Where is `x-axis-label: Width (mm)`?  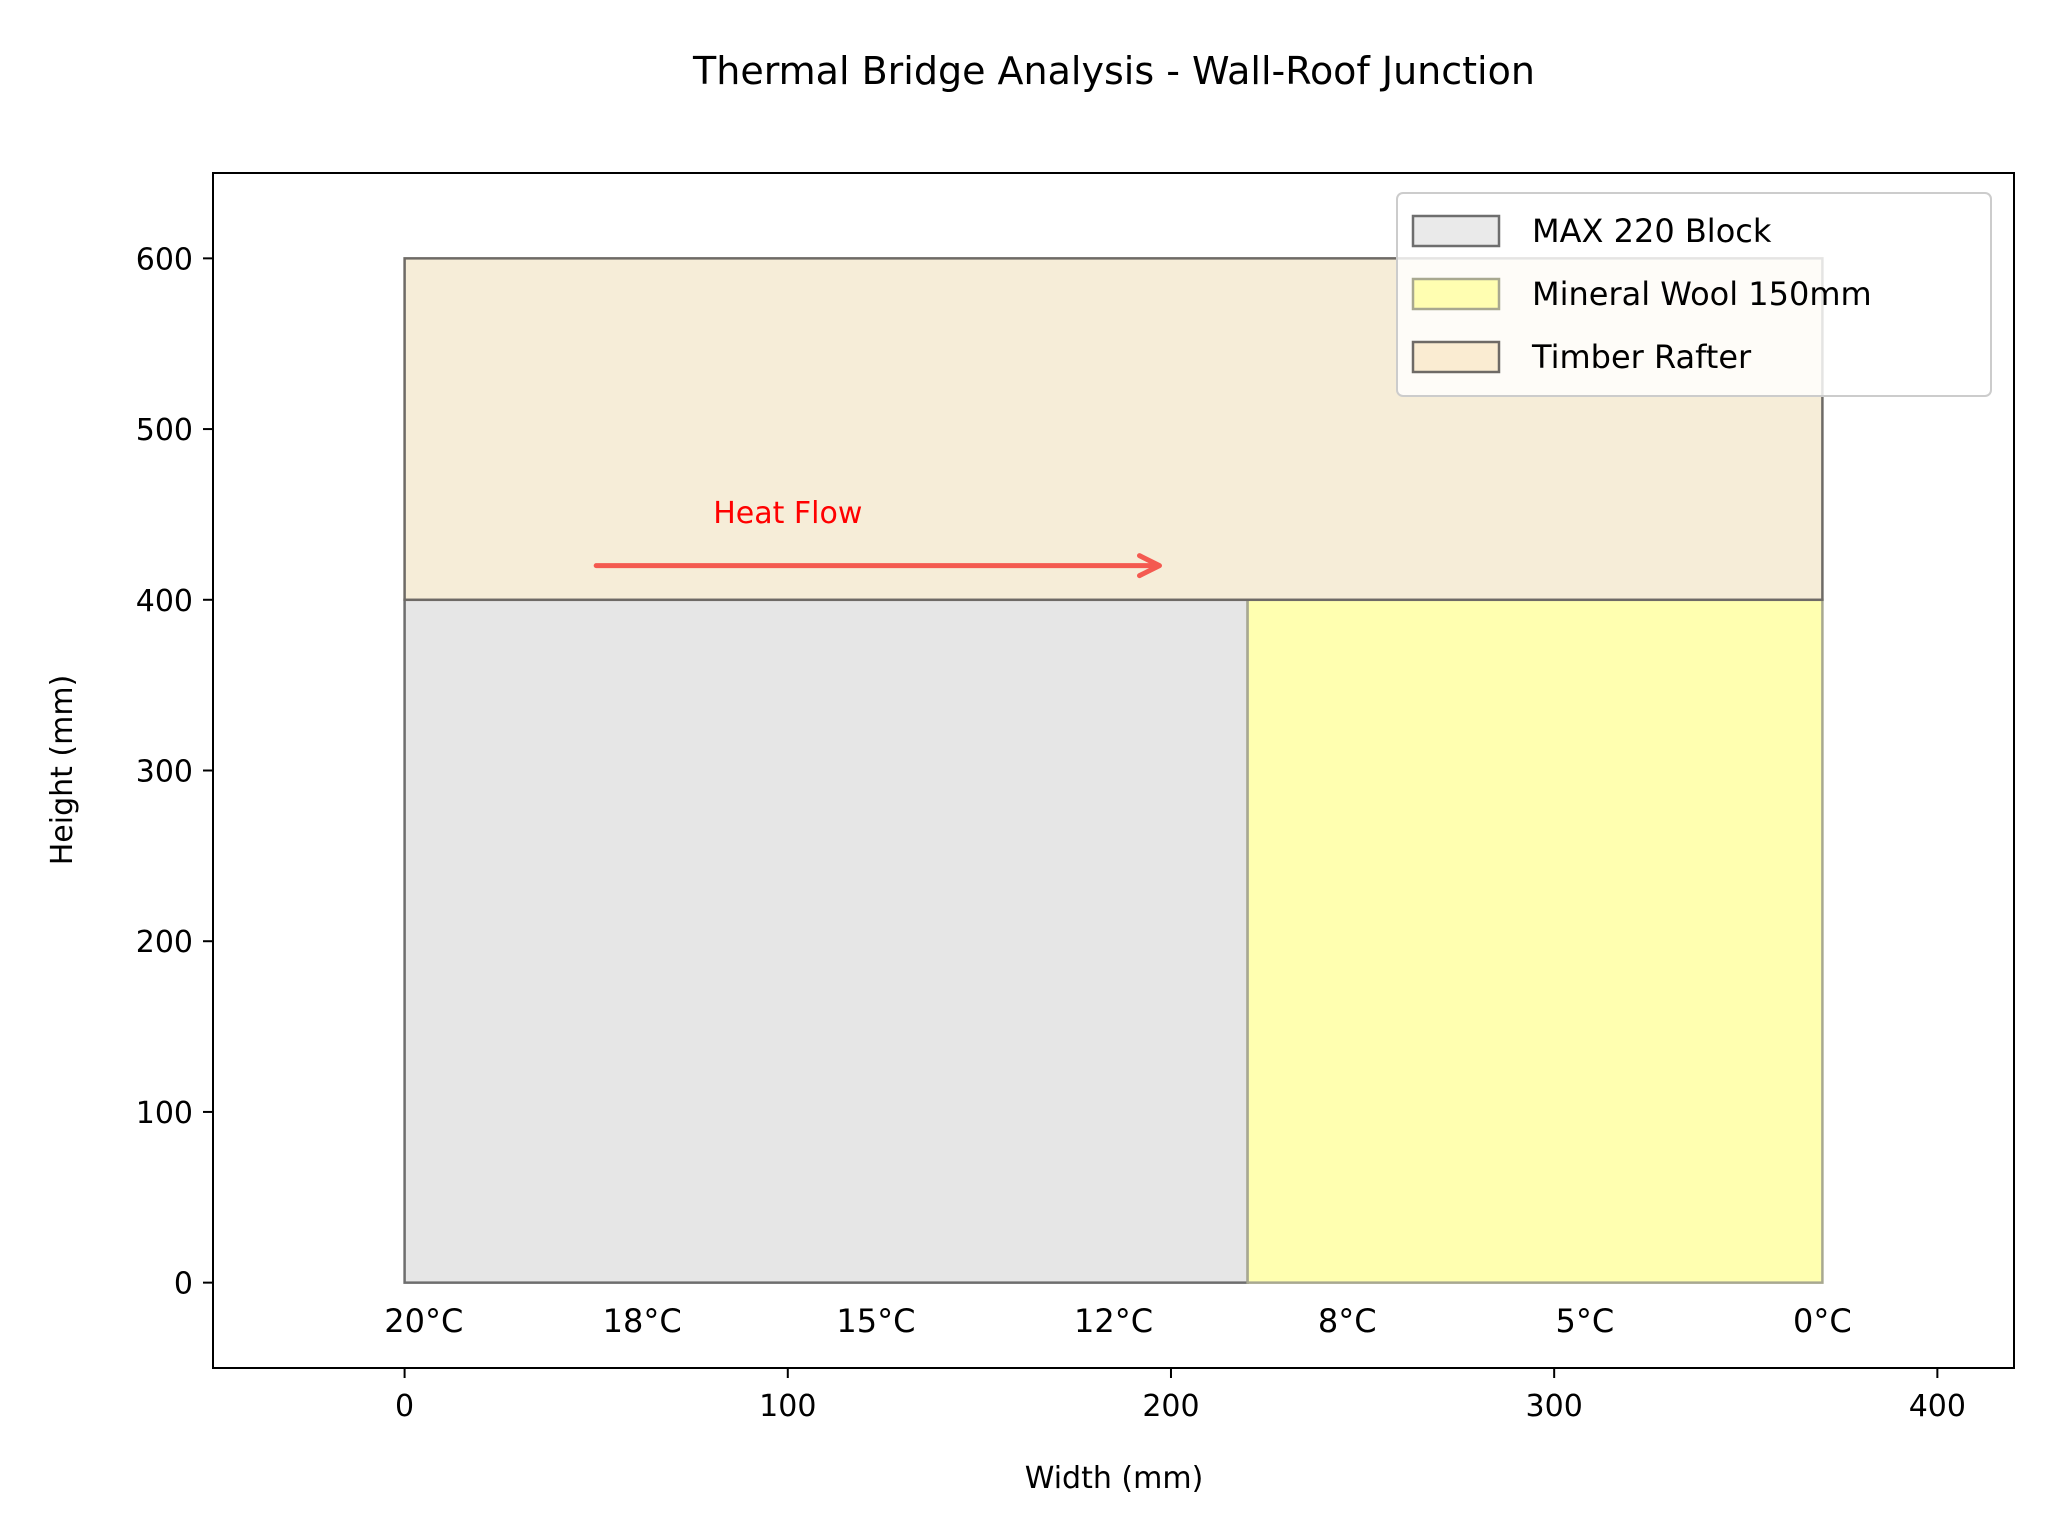 x-axis-label: Width (mm) is located at coordinates (1114, 1478).